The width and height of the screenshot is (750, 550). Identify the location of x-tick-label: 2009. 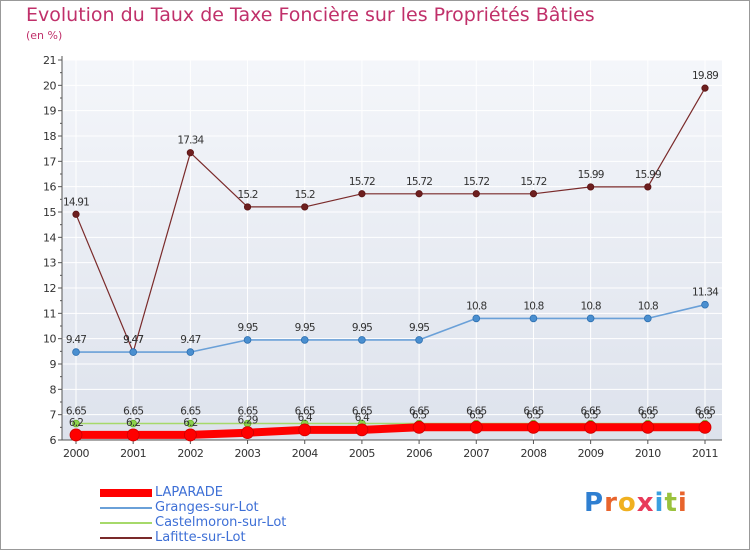
(591, 453).